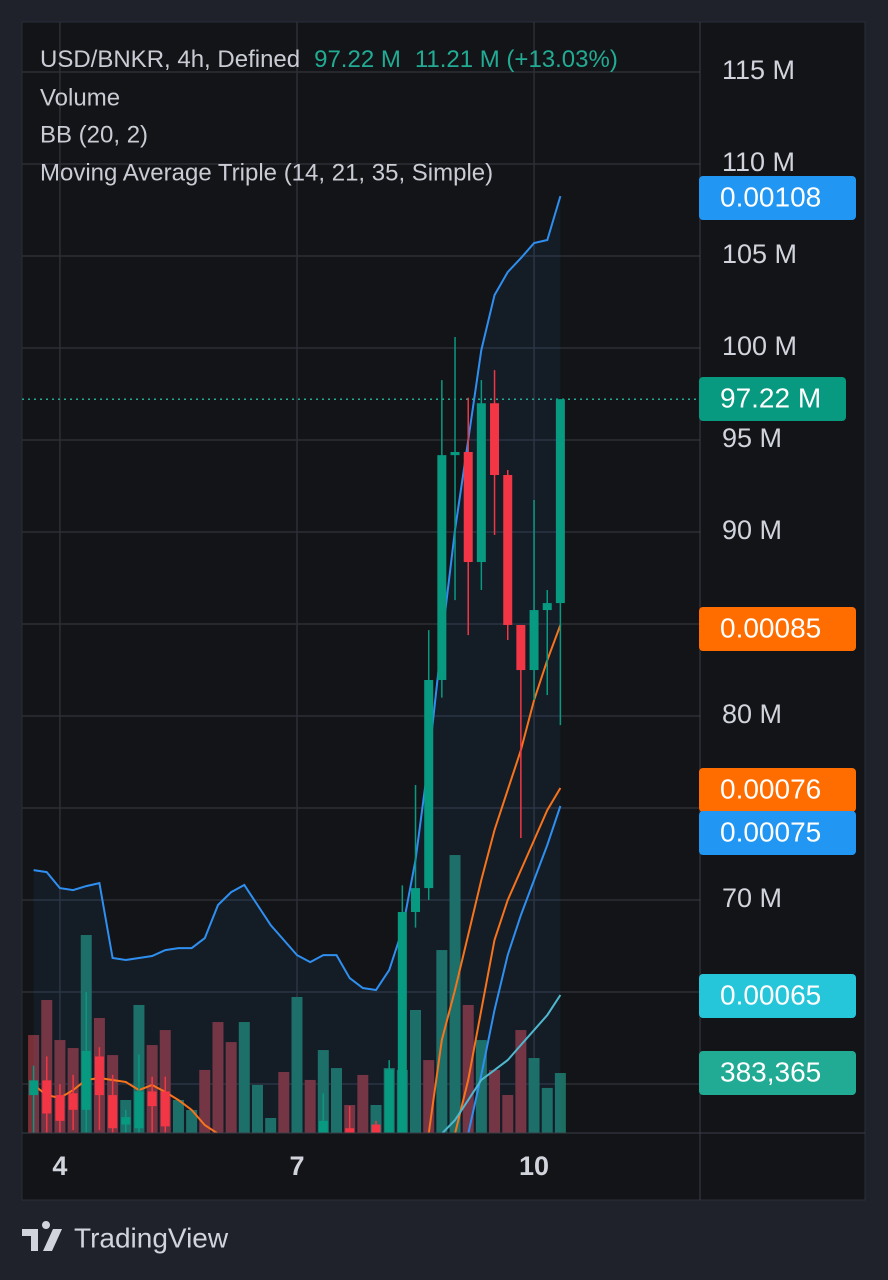 The height and width of the screenshot is (1280, 888). Describe the element at coordinates (759, 254) in the screenshot. I see `y-tick-label: 105 M` at that location.